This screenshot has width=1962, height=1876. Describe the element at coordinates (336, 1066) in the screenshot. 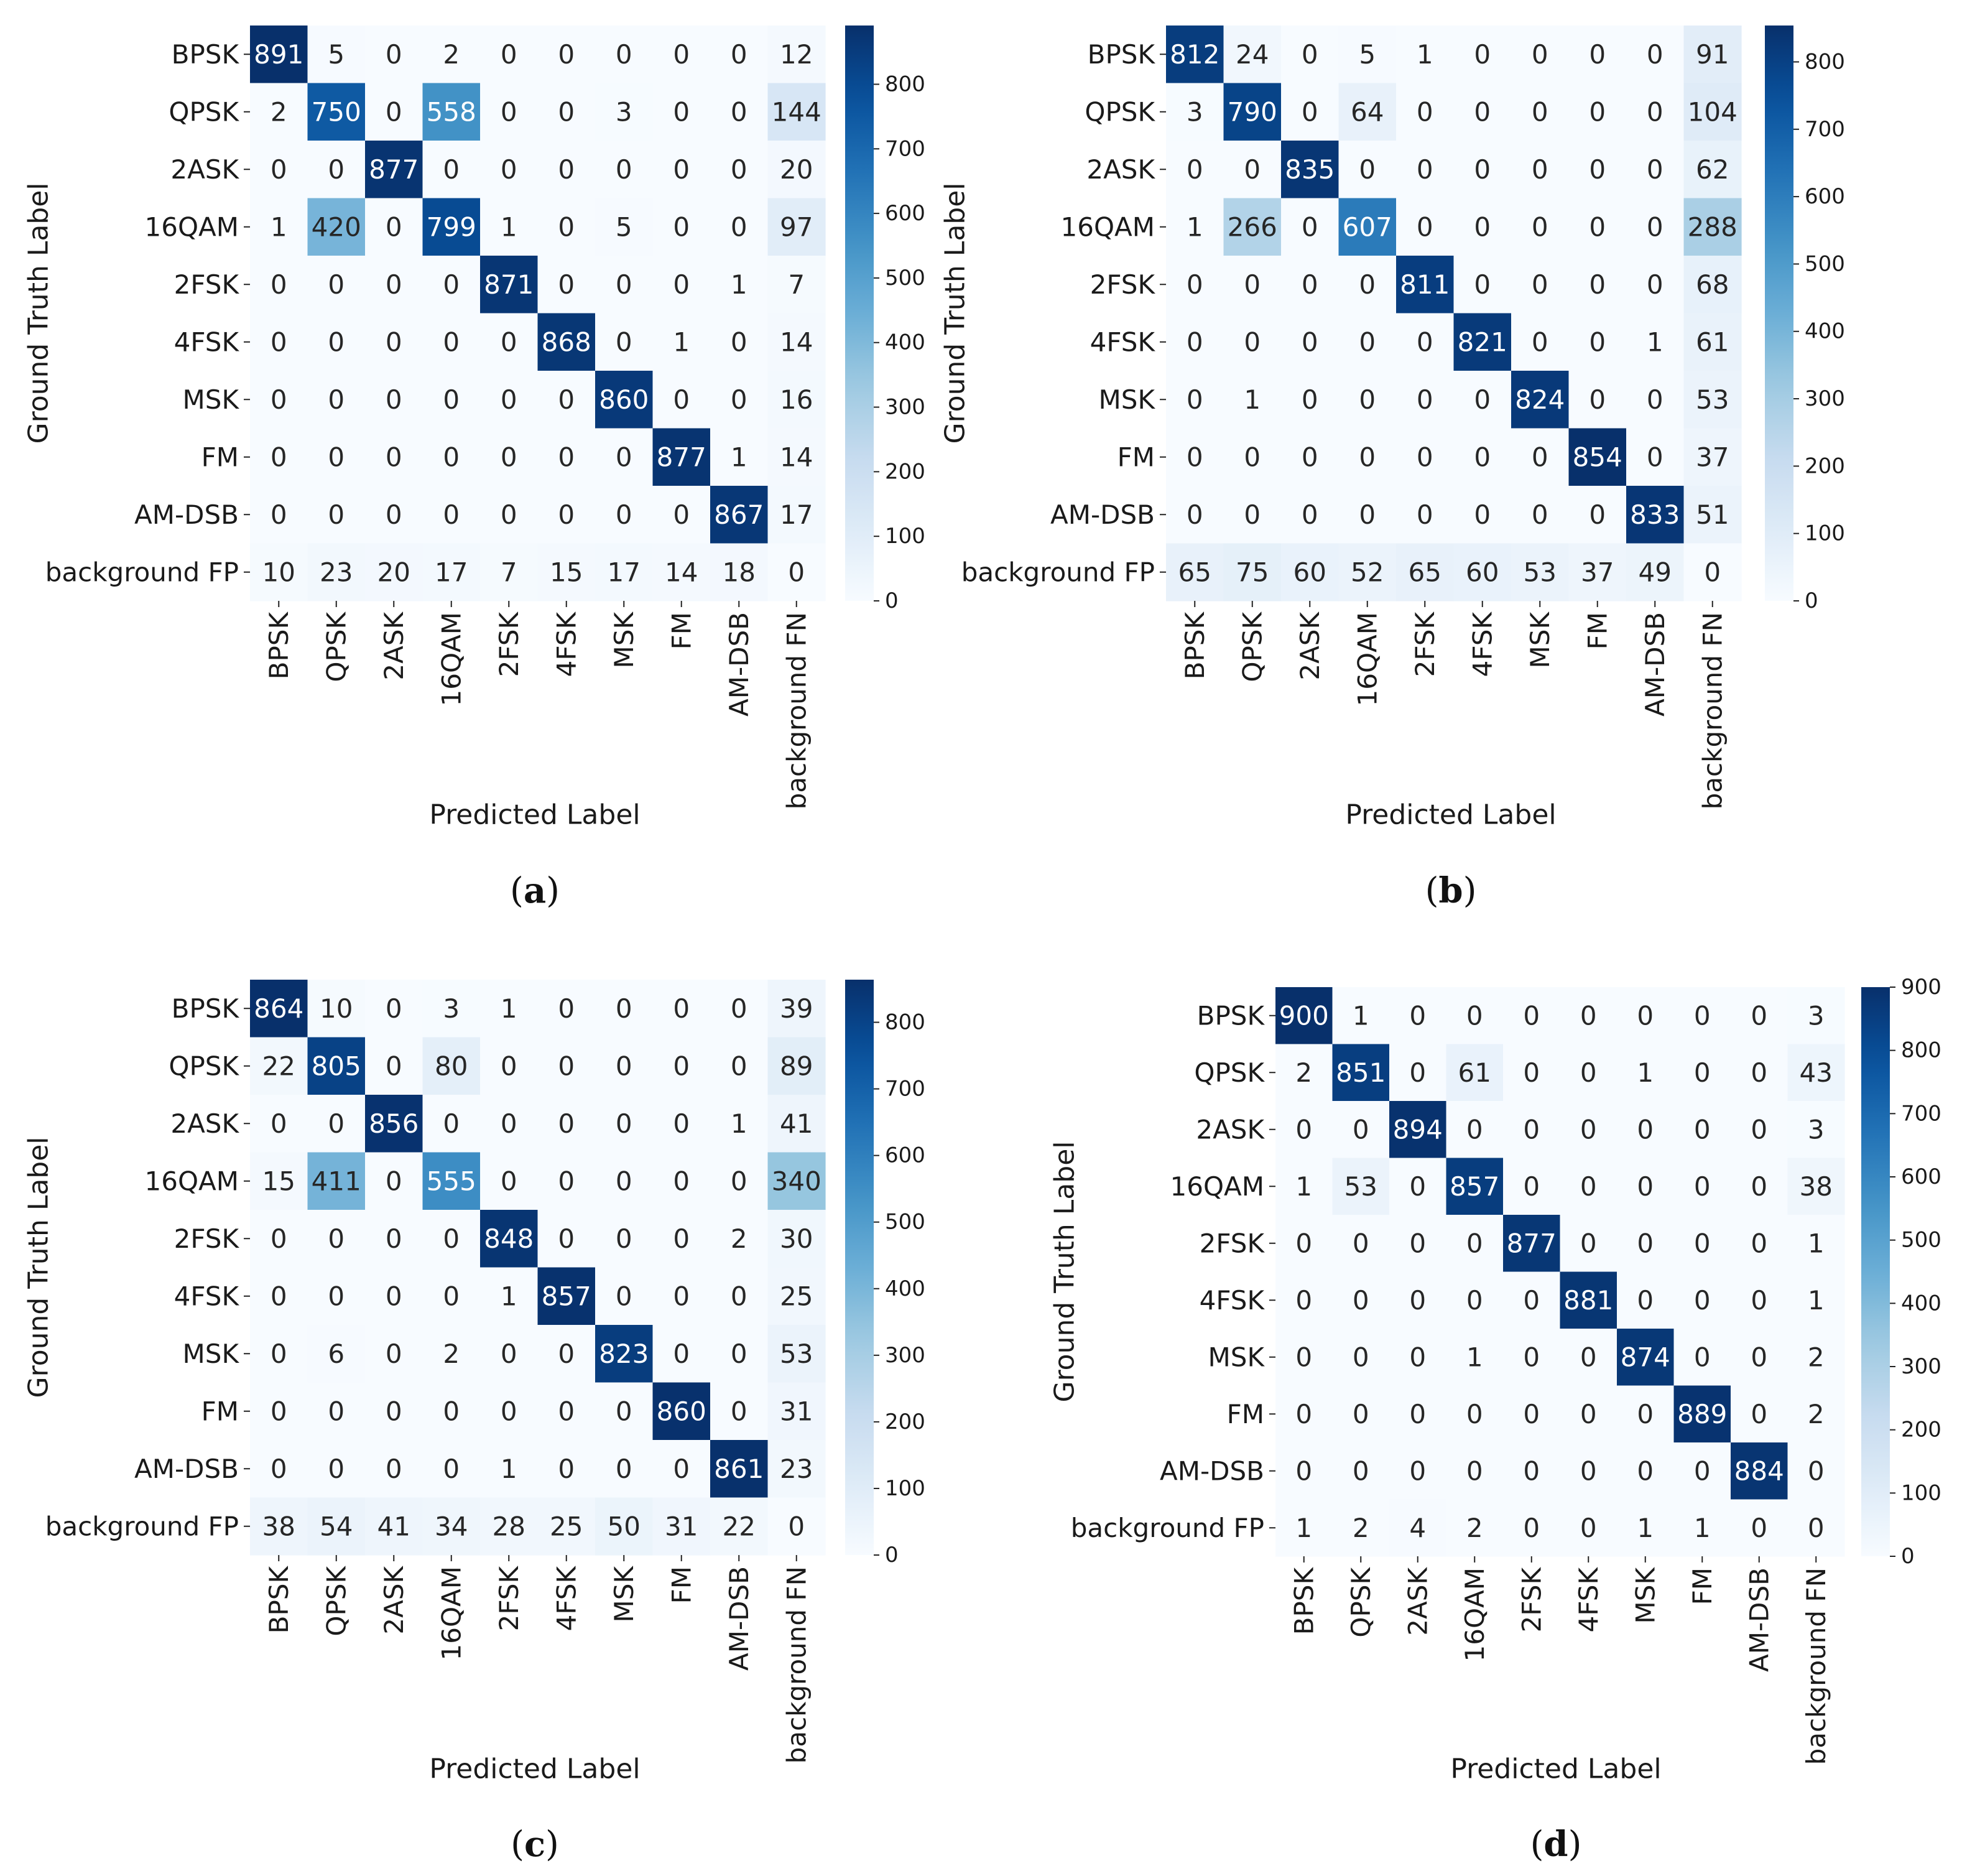

I see `cell-value-label: 805` at that location.